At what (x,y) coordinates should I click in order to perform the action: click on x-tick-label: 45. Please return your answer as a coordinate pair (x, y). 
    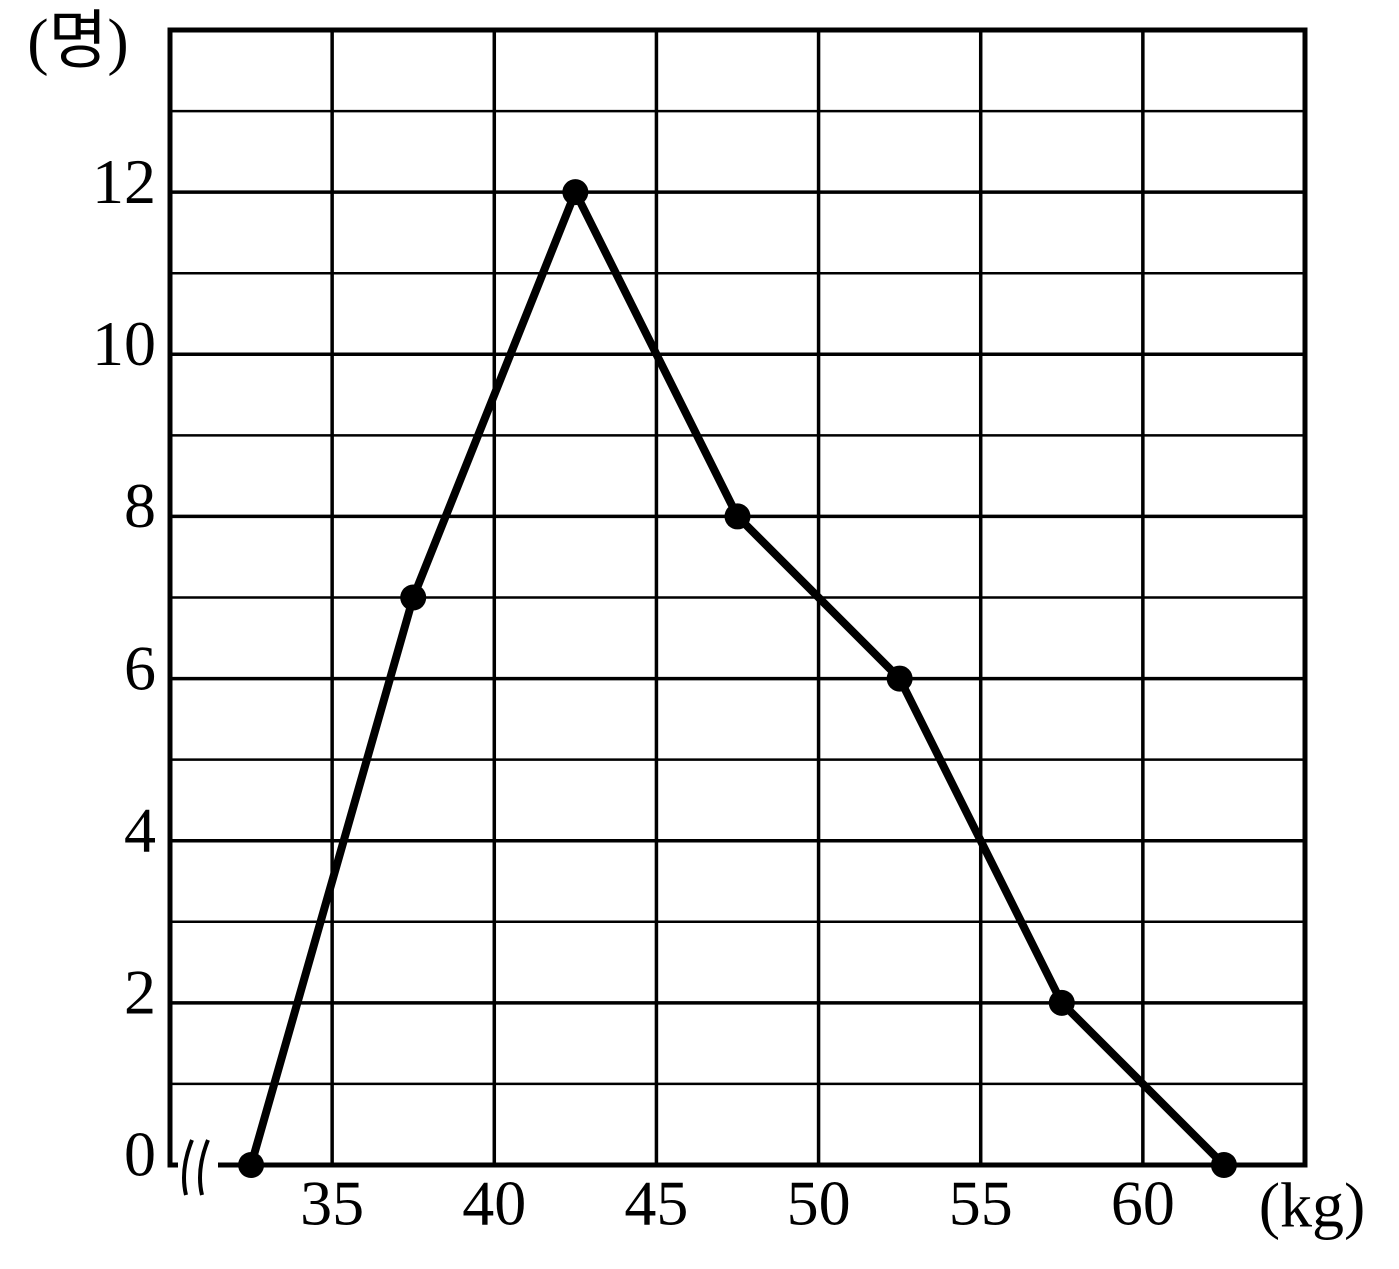
    Looking at the image, I should click on (656, 1203).